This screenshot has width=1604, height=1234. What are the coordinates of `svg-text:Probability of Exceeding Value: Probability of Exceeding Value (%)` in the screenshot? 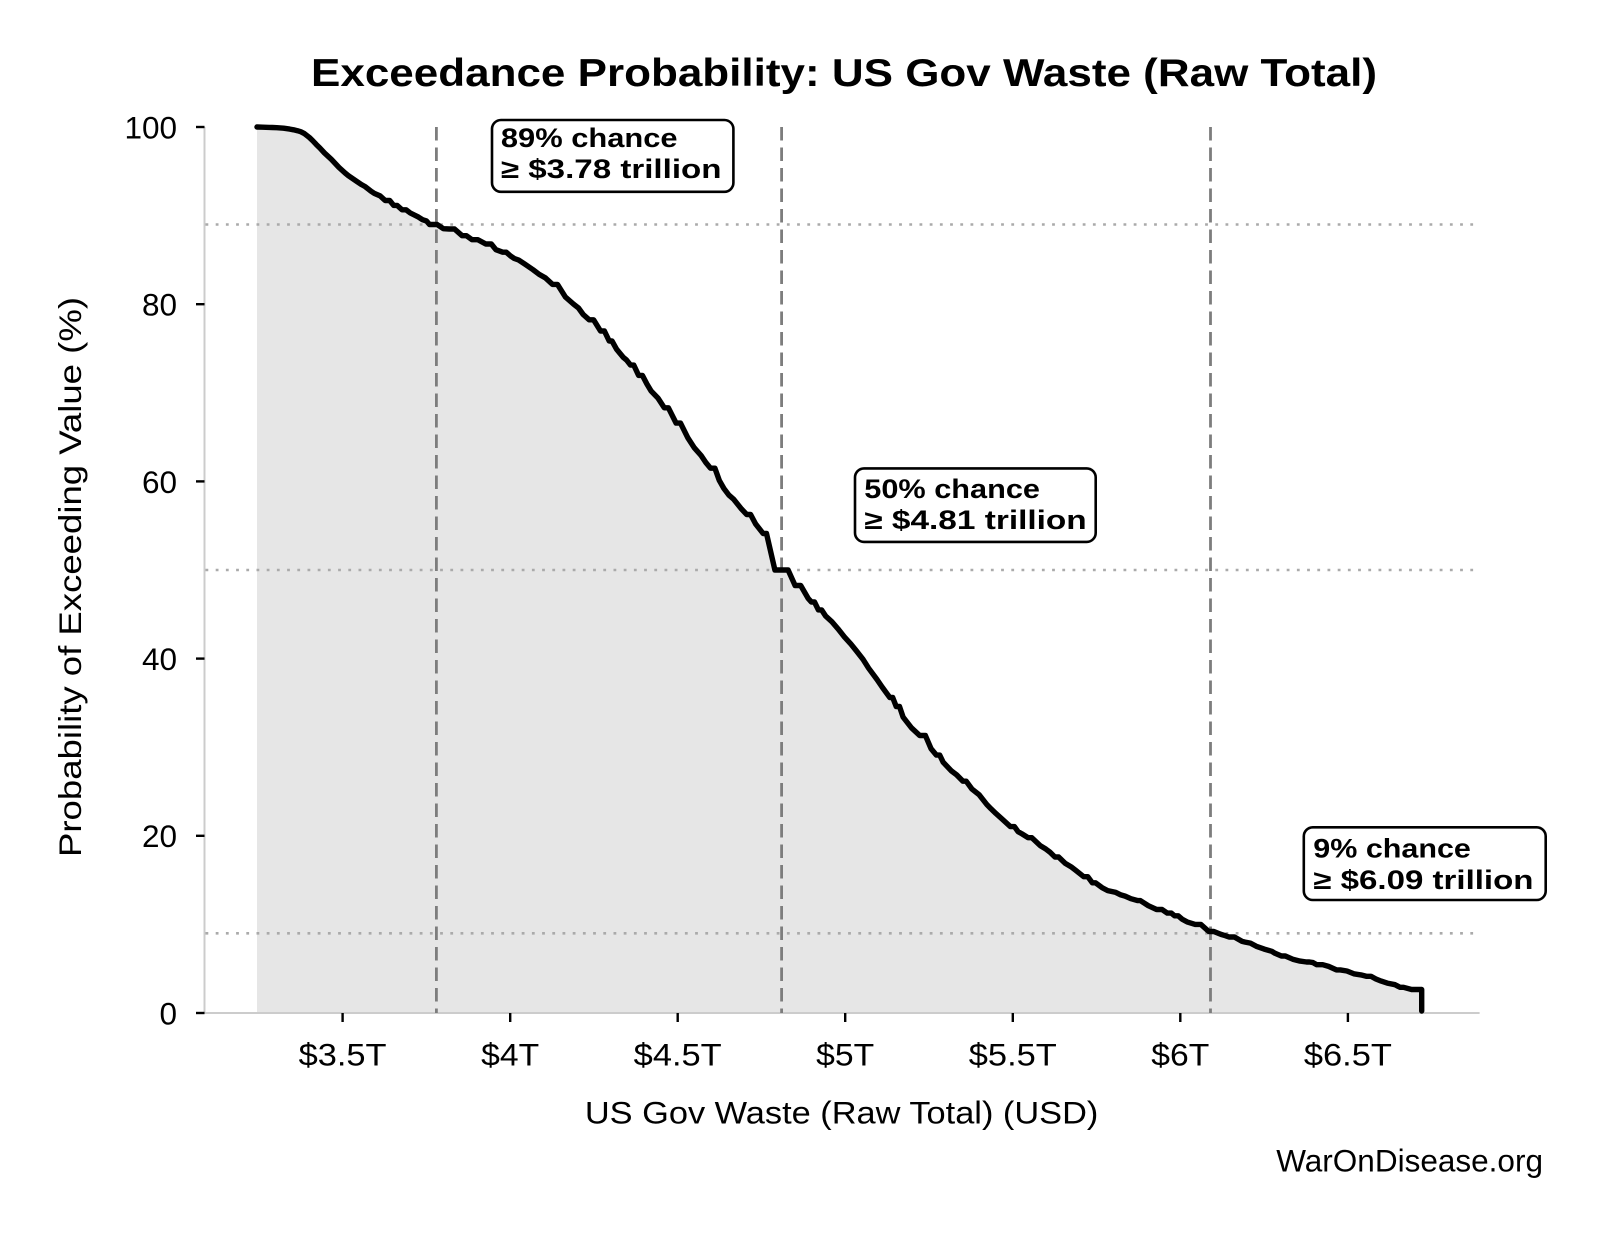 It's located at (70, 577).